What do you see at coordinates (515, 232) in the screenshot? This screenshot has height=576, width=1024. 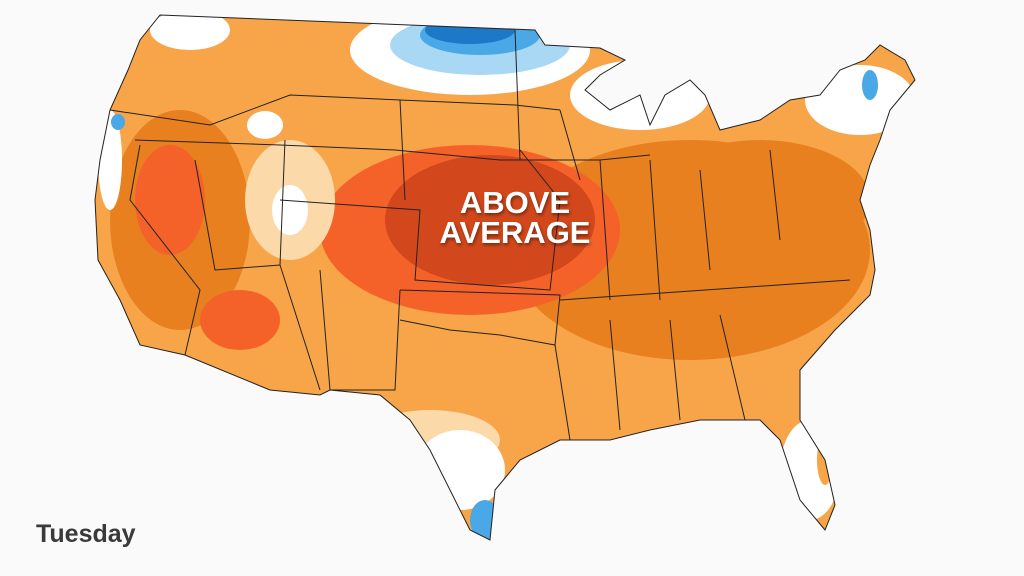 I see `annotation-line-2: AVERAGE` at bounding box center [515, 232].